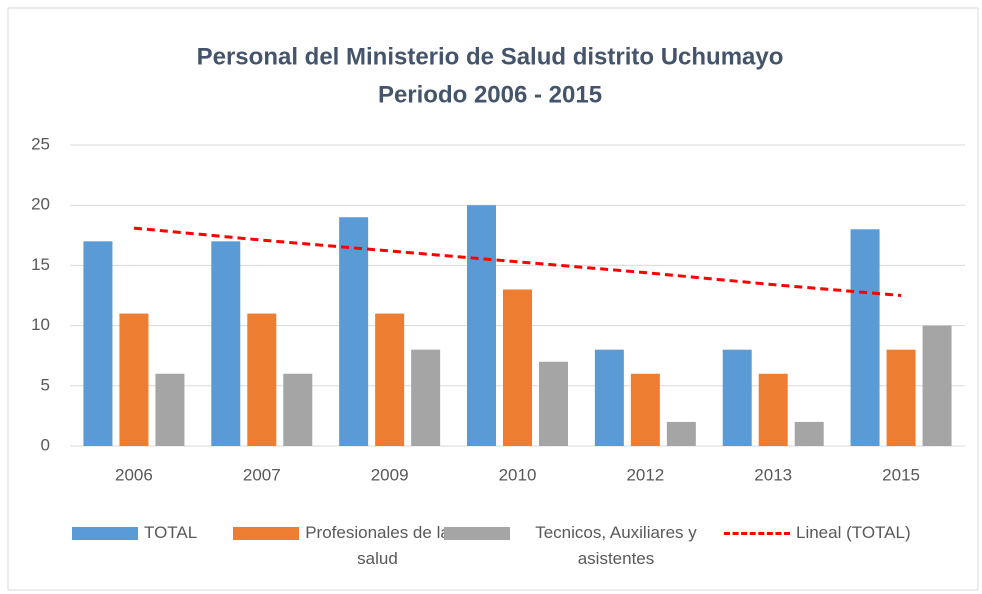 Image resolution: width=982 pixels, height=594 pixels. What do you see at coordinates (171, 532) in the screenshot?
I see `legend-label: TOTAL` at bounding box center [171, 532].